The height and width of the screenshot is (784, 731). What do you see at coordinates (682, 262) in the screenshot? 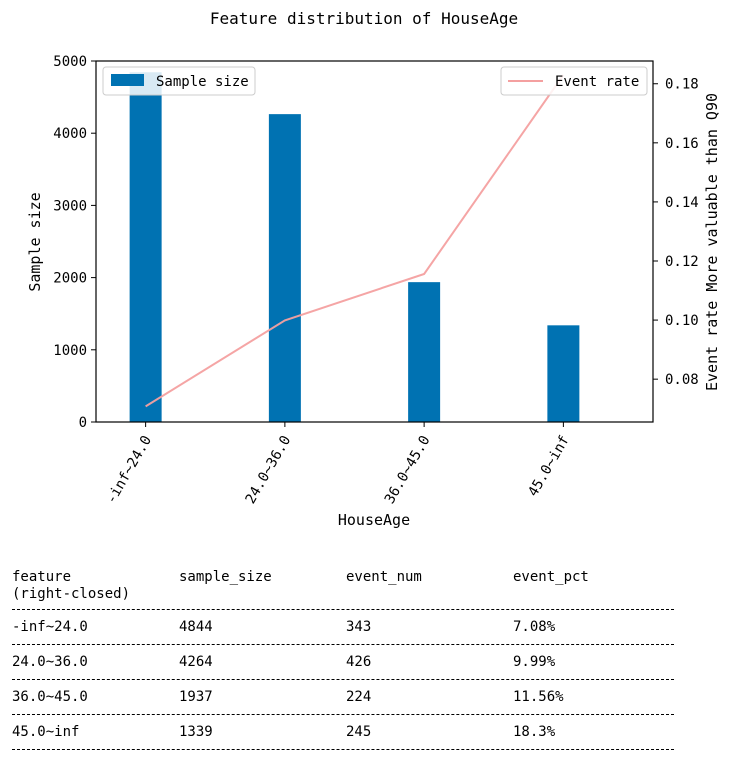
I see `y2-tick-label: 0.12` at bounding box center [682, 262].